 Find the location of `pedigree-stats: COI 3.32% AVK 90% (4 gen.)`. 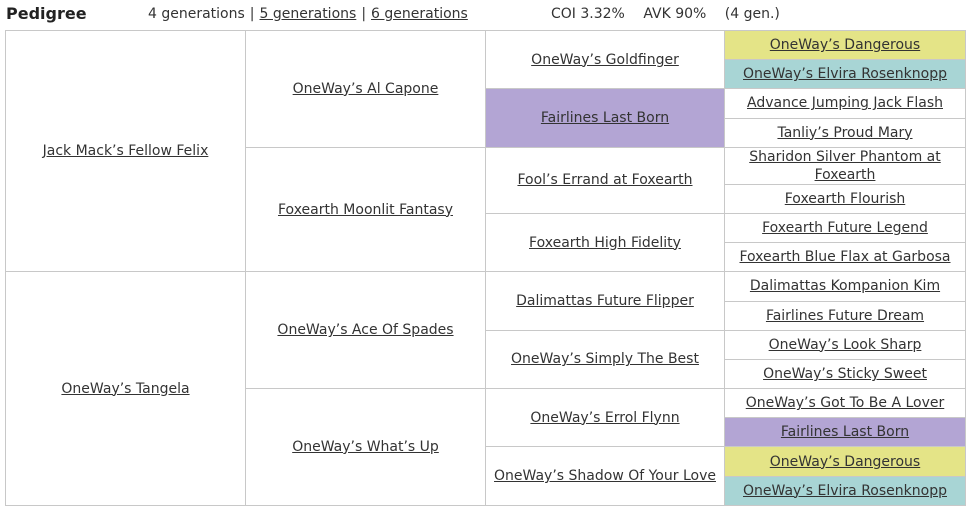

pedigree-stats: COI 3.32% AVK 90% (4 gen.) is located at coordinates (665, 14).